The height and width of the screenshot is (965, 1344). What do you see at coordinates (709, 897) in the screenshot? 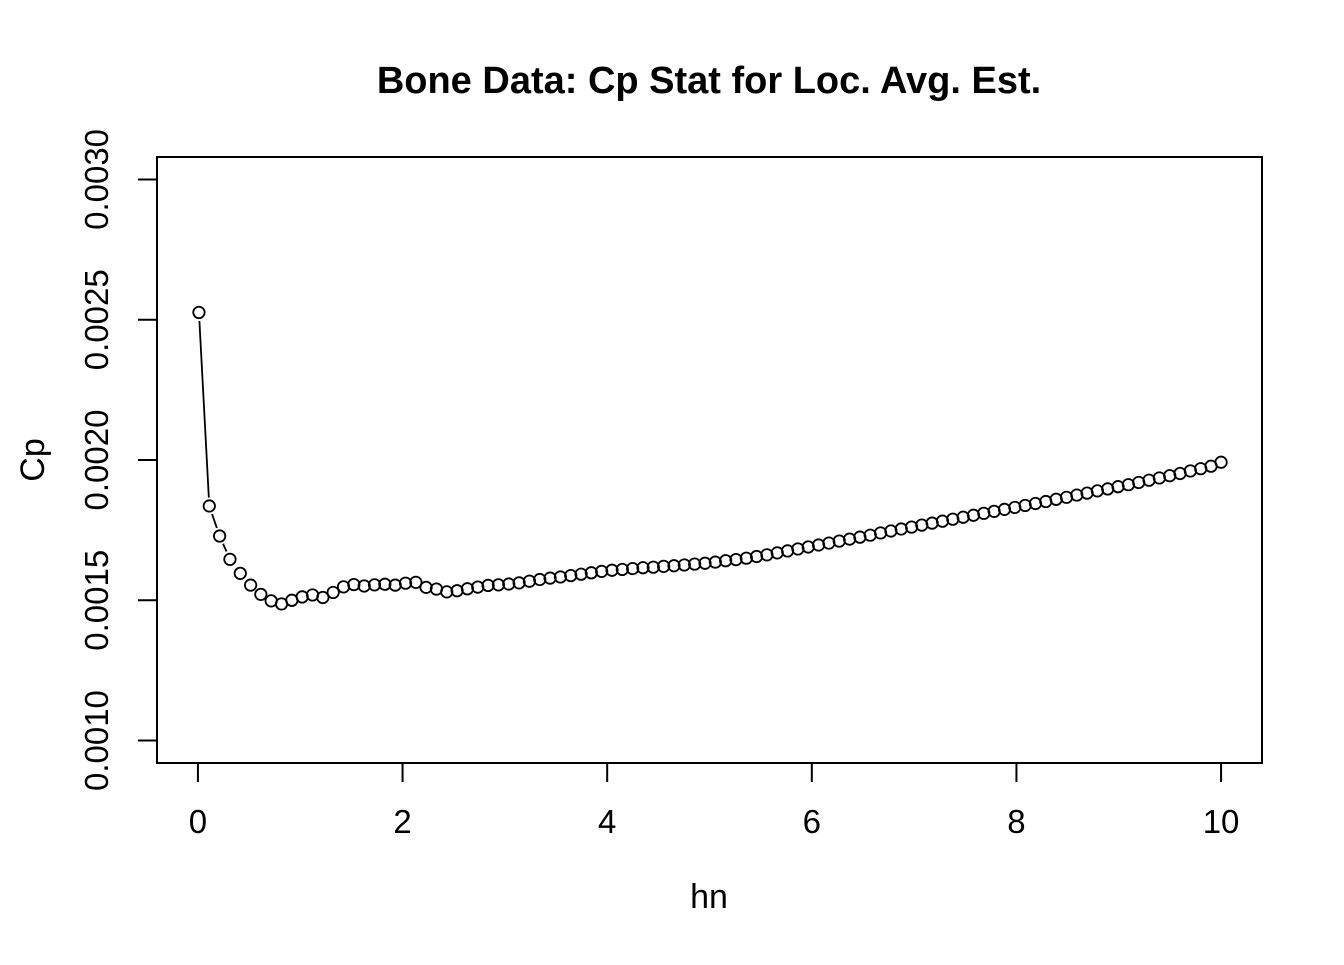
I see `x-axis-title: hn` at bounding box center [709, 897].